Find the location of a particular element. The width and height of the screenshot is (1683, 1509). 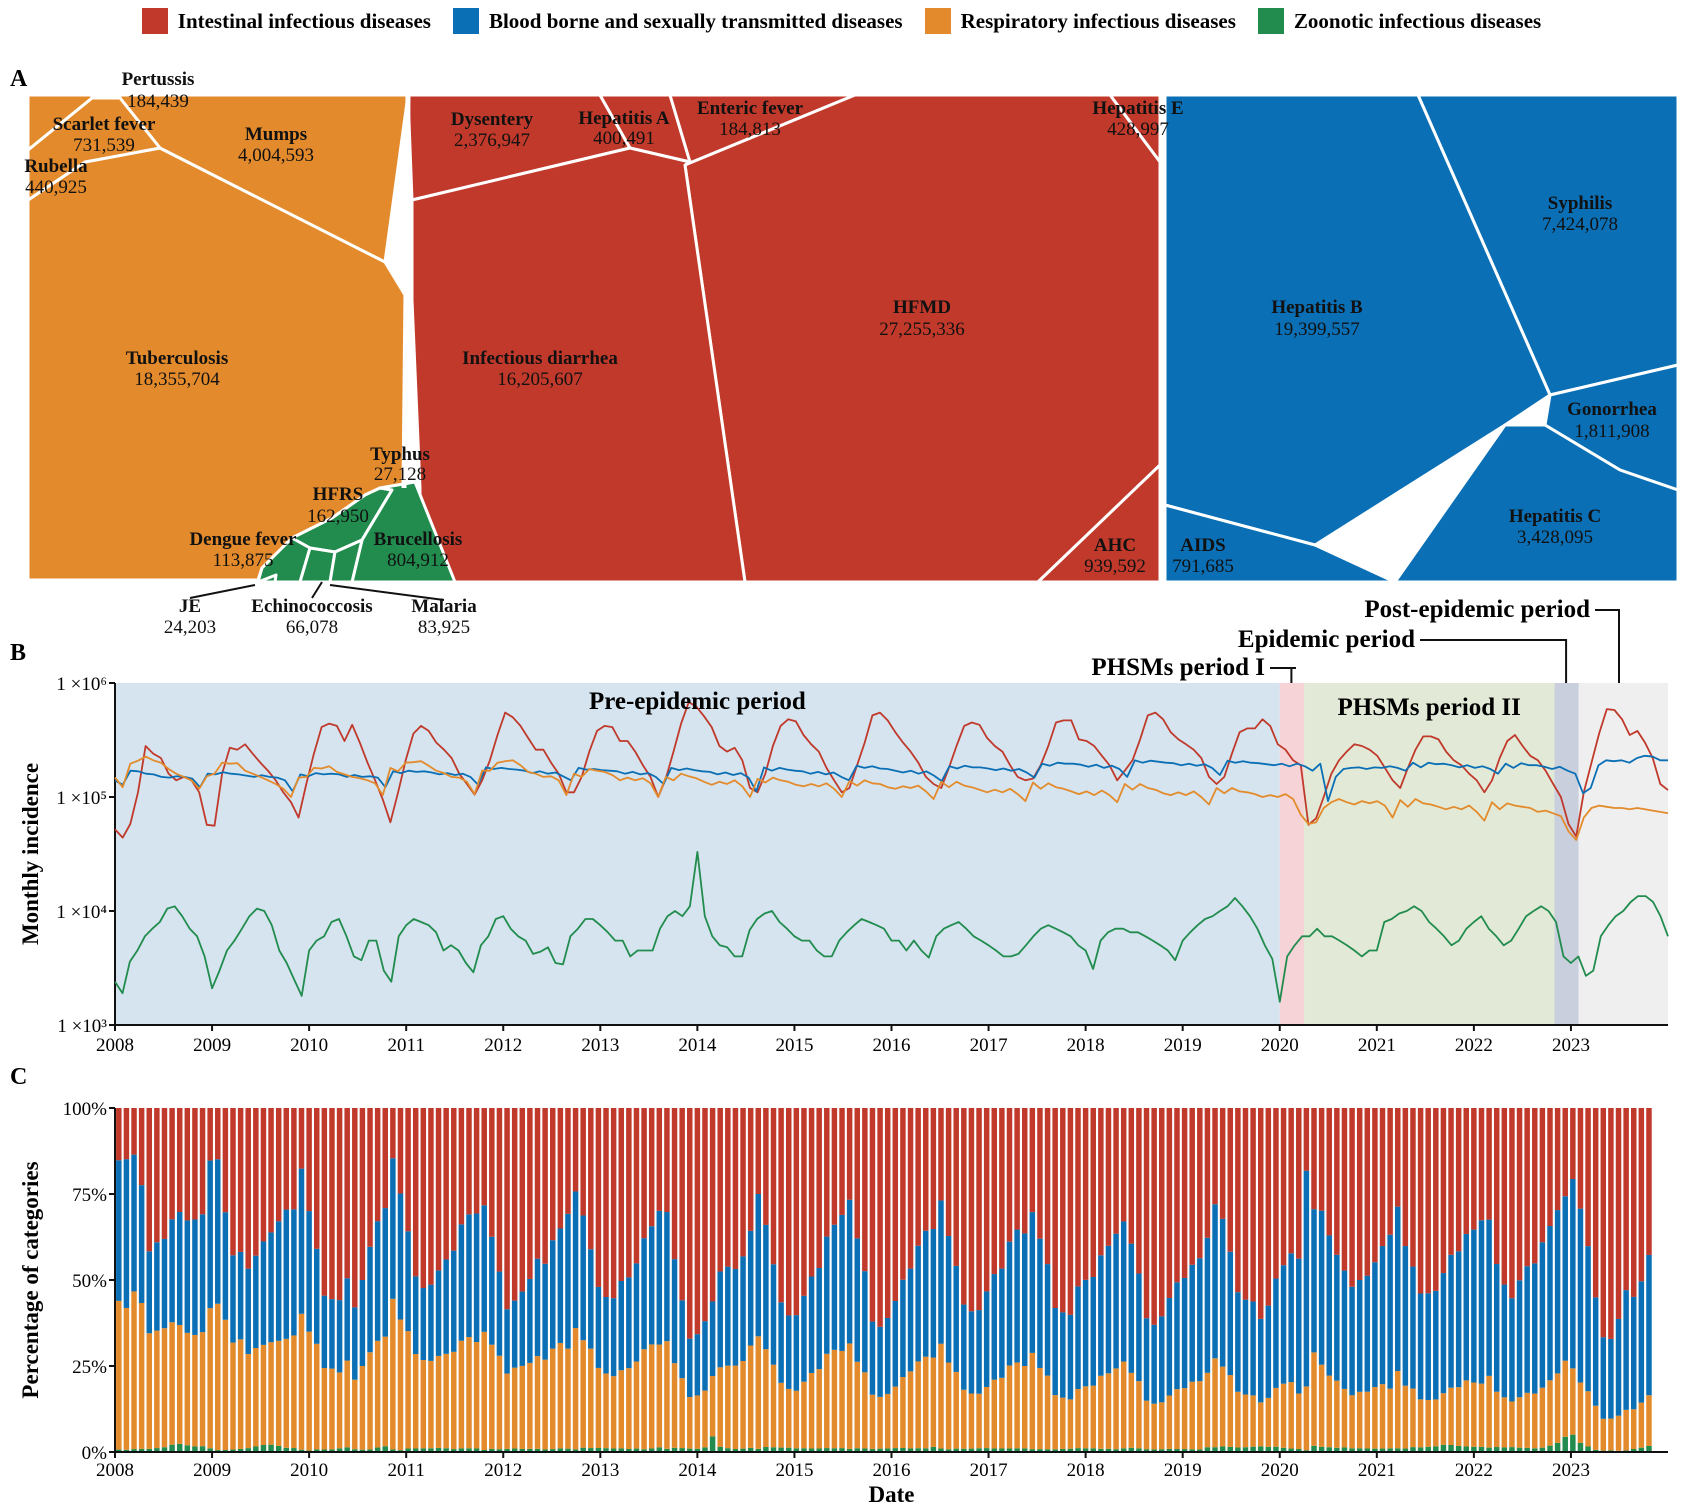

legend-swatch-zoonotic is located at coordinates (1270, 21).